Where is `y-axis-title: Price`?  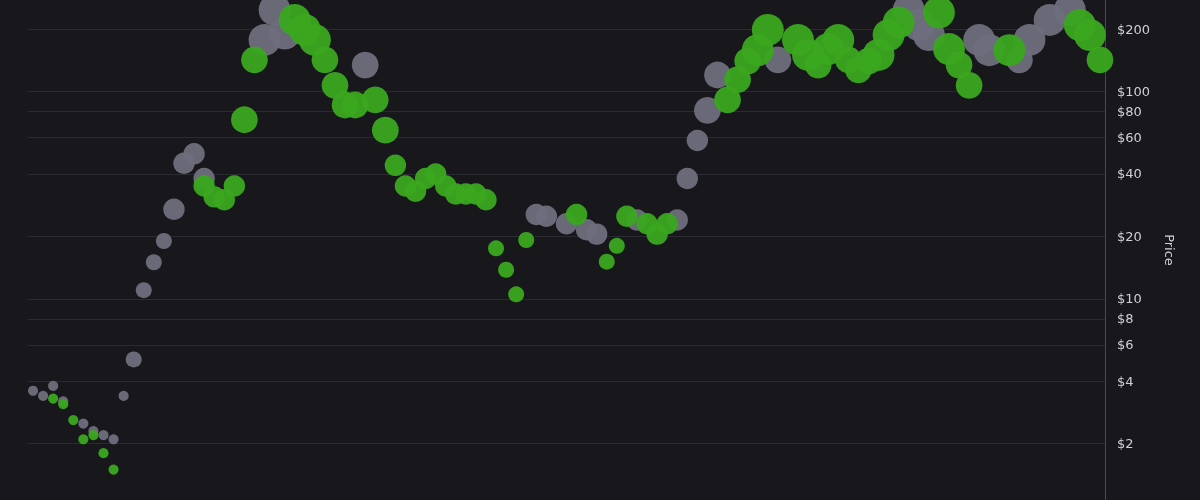
y-axis-title: Price is located at coordinates (1169, 250).